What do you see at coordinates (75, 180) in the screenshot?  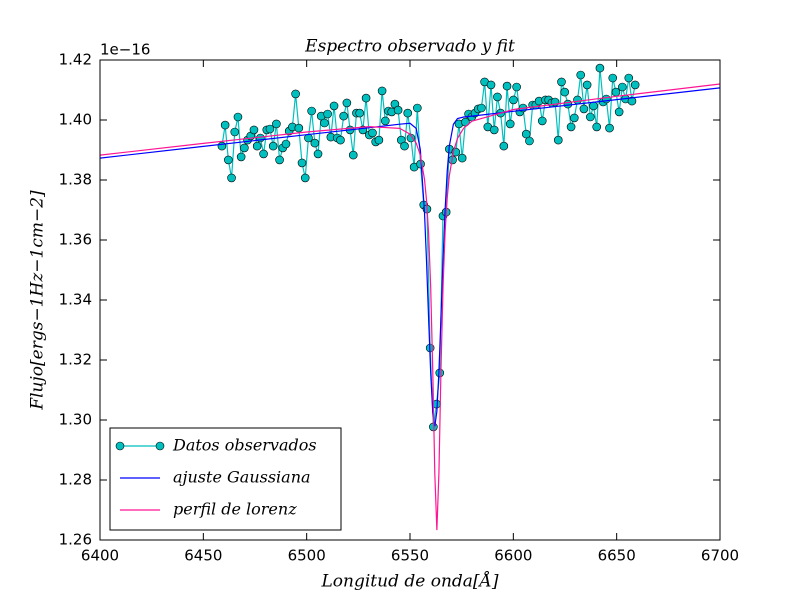 I see `y-tick-label: 1.38` at bounding box center [75, 180].